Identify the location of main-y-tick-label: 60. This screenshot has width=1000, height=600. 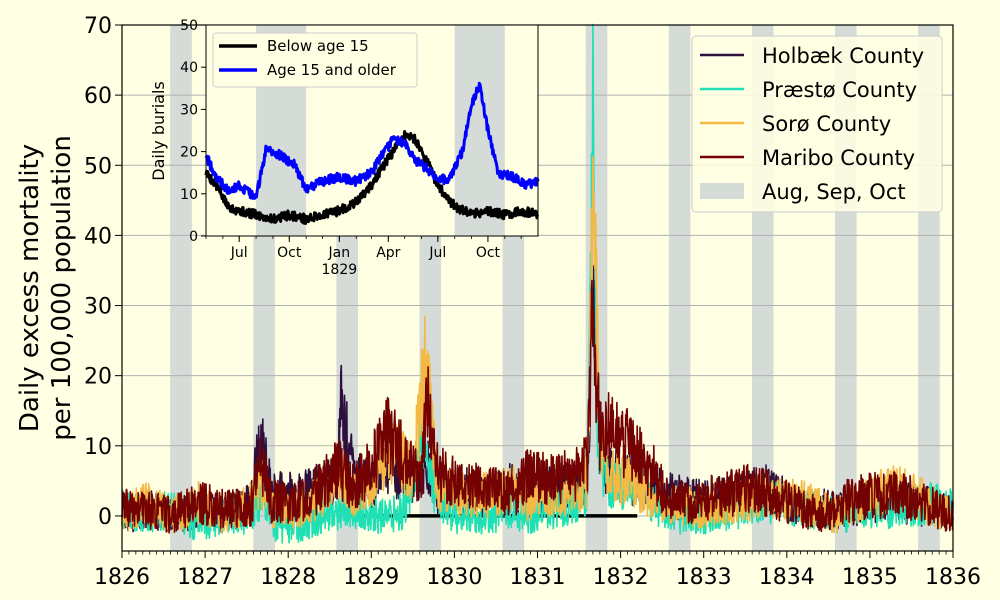
(98, 96).